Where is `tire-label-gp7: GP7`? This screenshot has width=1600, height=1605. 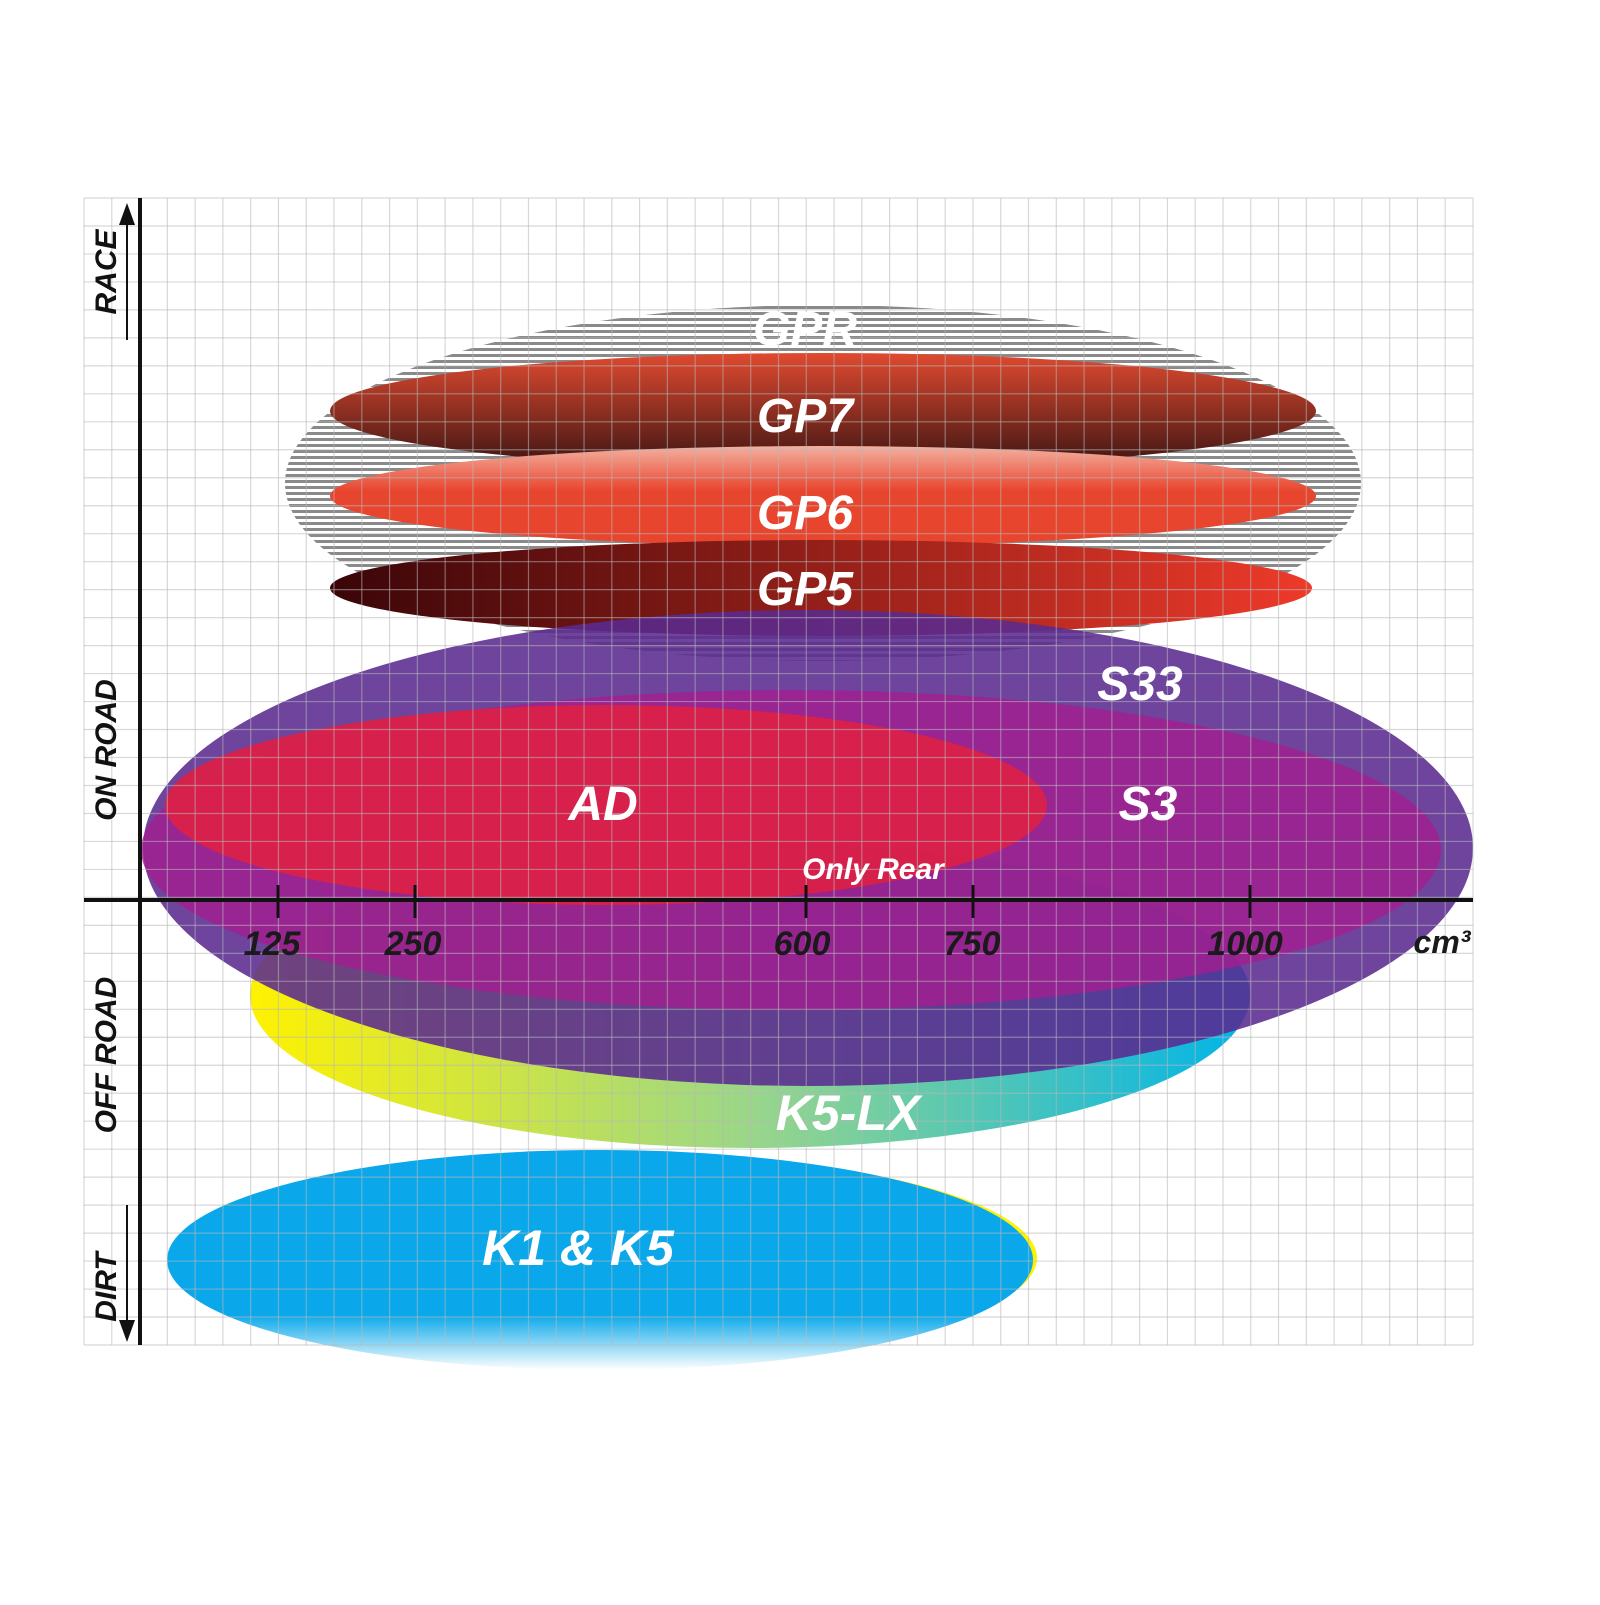 tire-label-gp7: GP7 is located at coordinates (806, 416).